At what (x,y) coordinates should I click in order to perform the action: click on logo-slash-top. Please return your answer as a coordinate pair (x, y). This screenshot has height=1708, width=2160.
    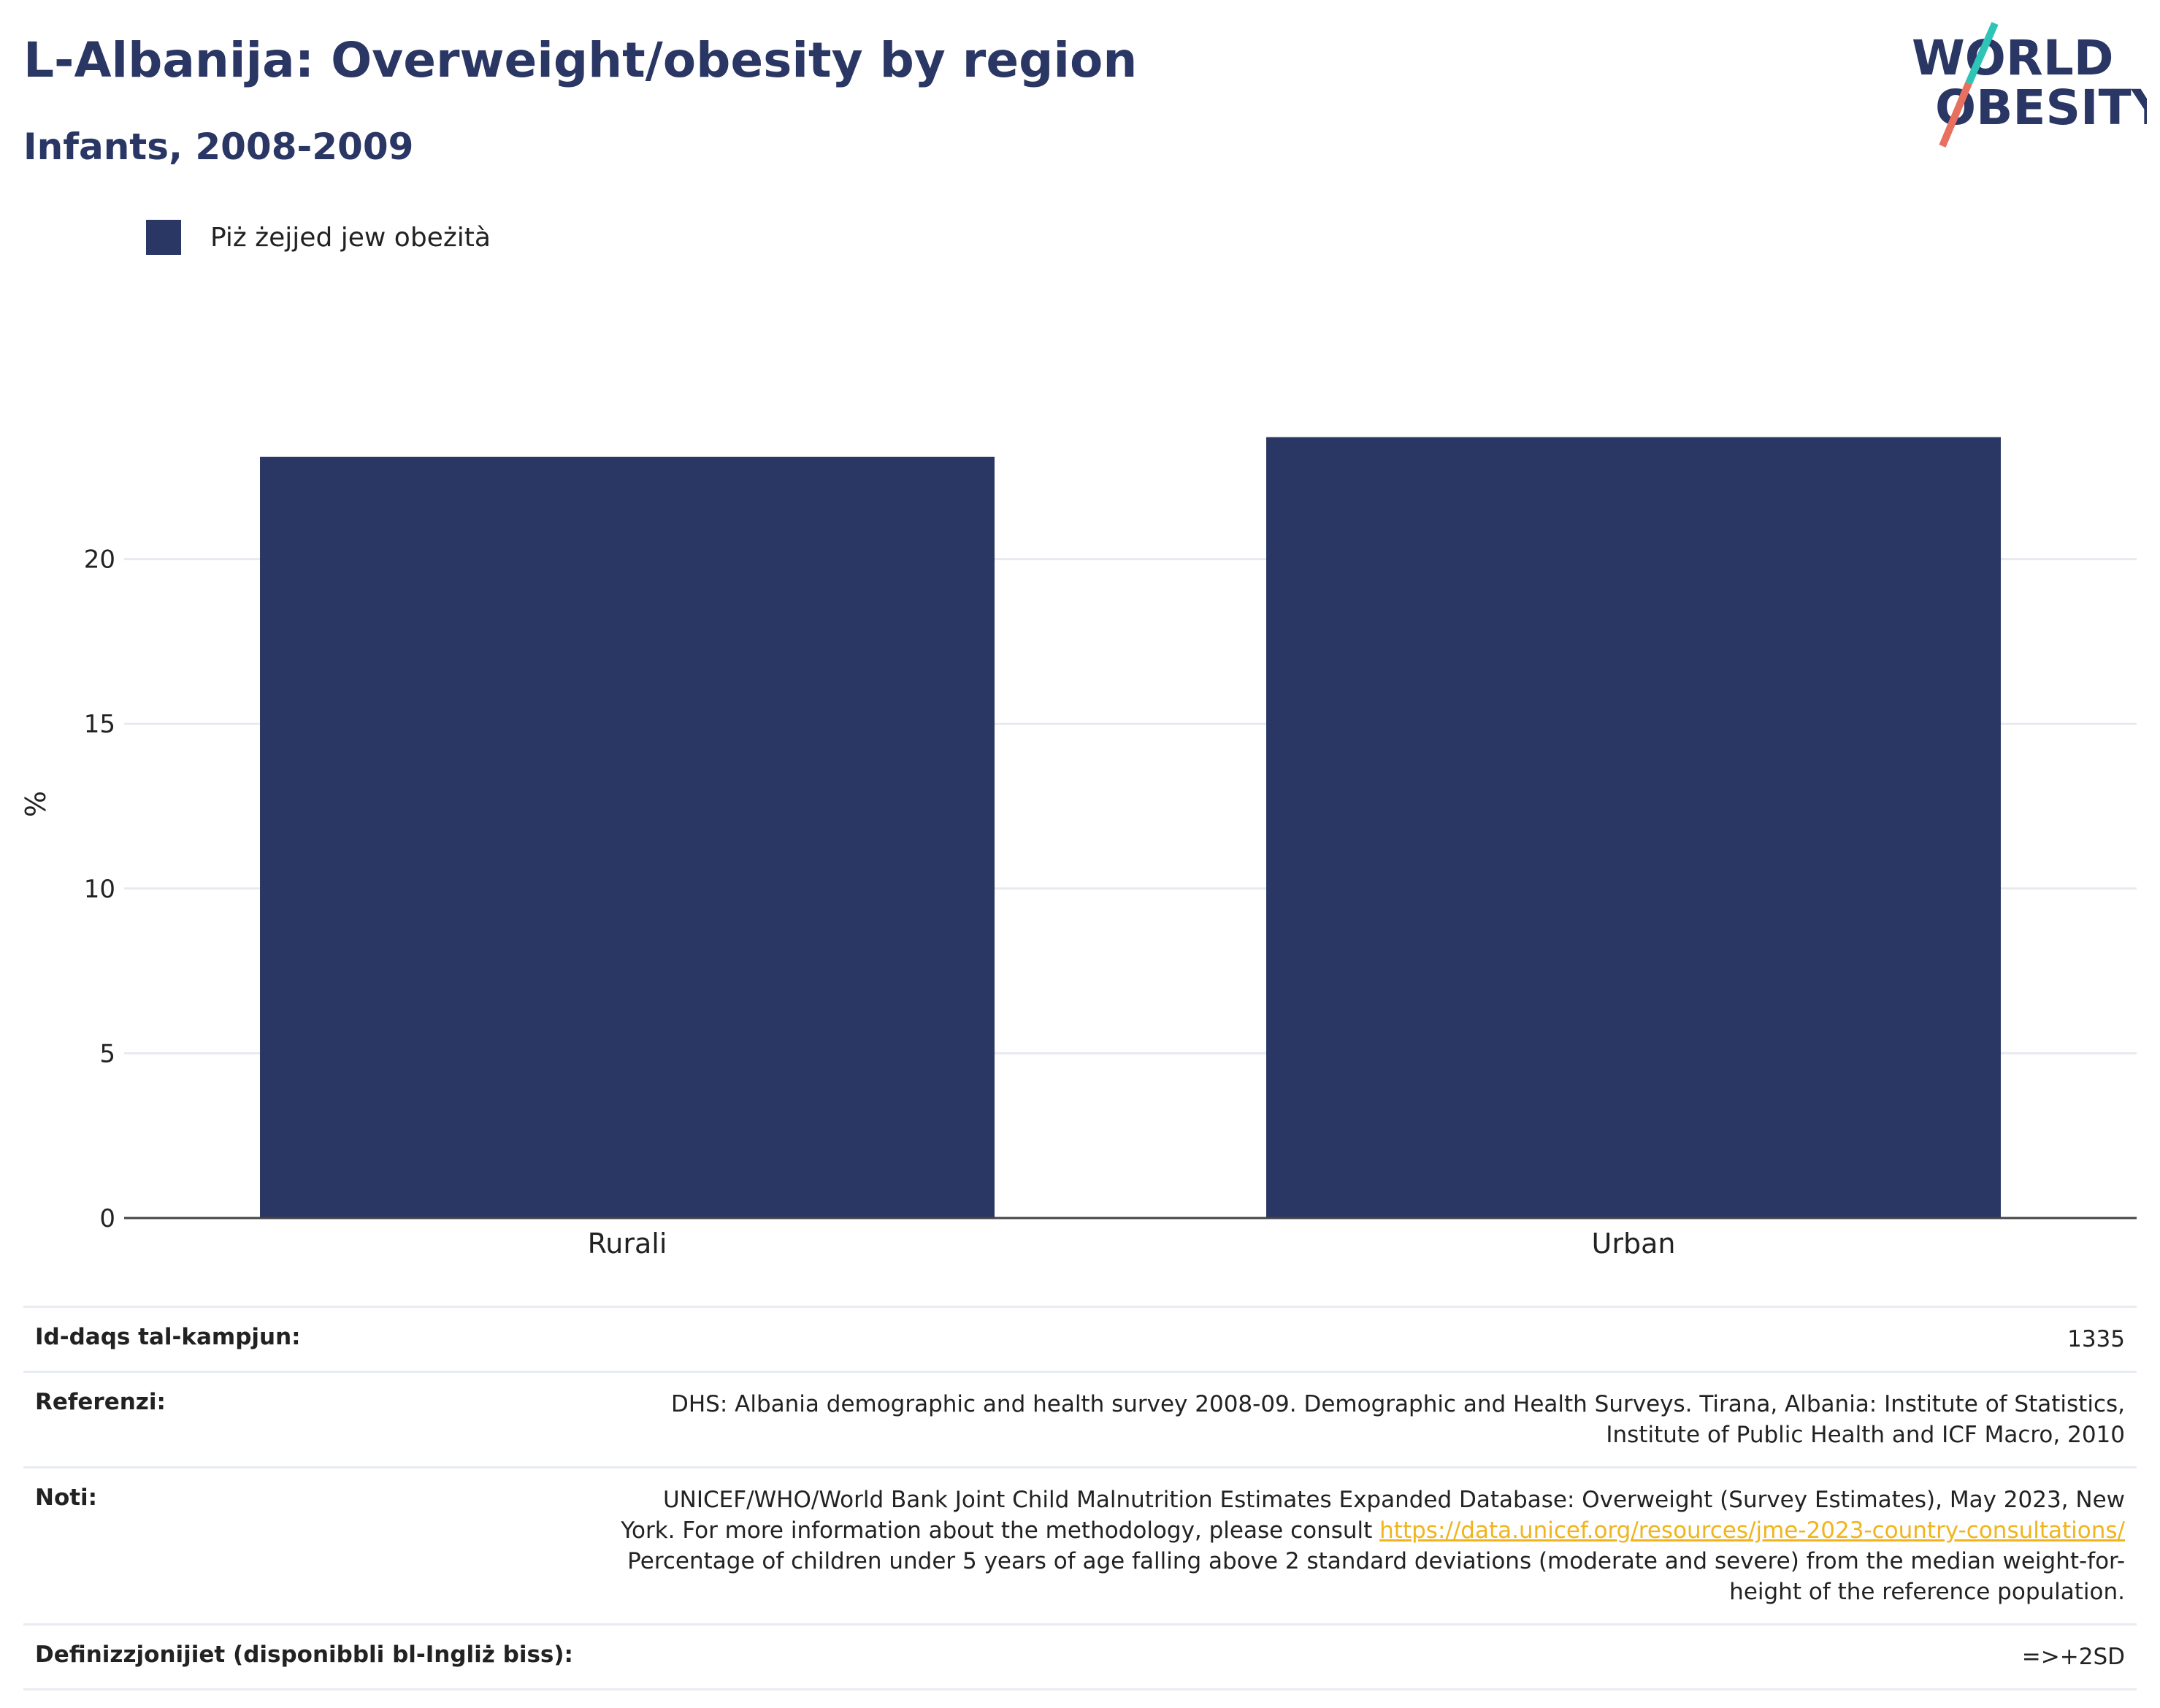
    Looking at the image, I should click on (1982, 53).